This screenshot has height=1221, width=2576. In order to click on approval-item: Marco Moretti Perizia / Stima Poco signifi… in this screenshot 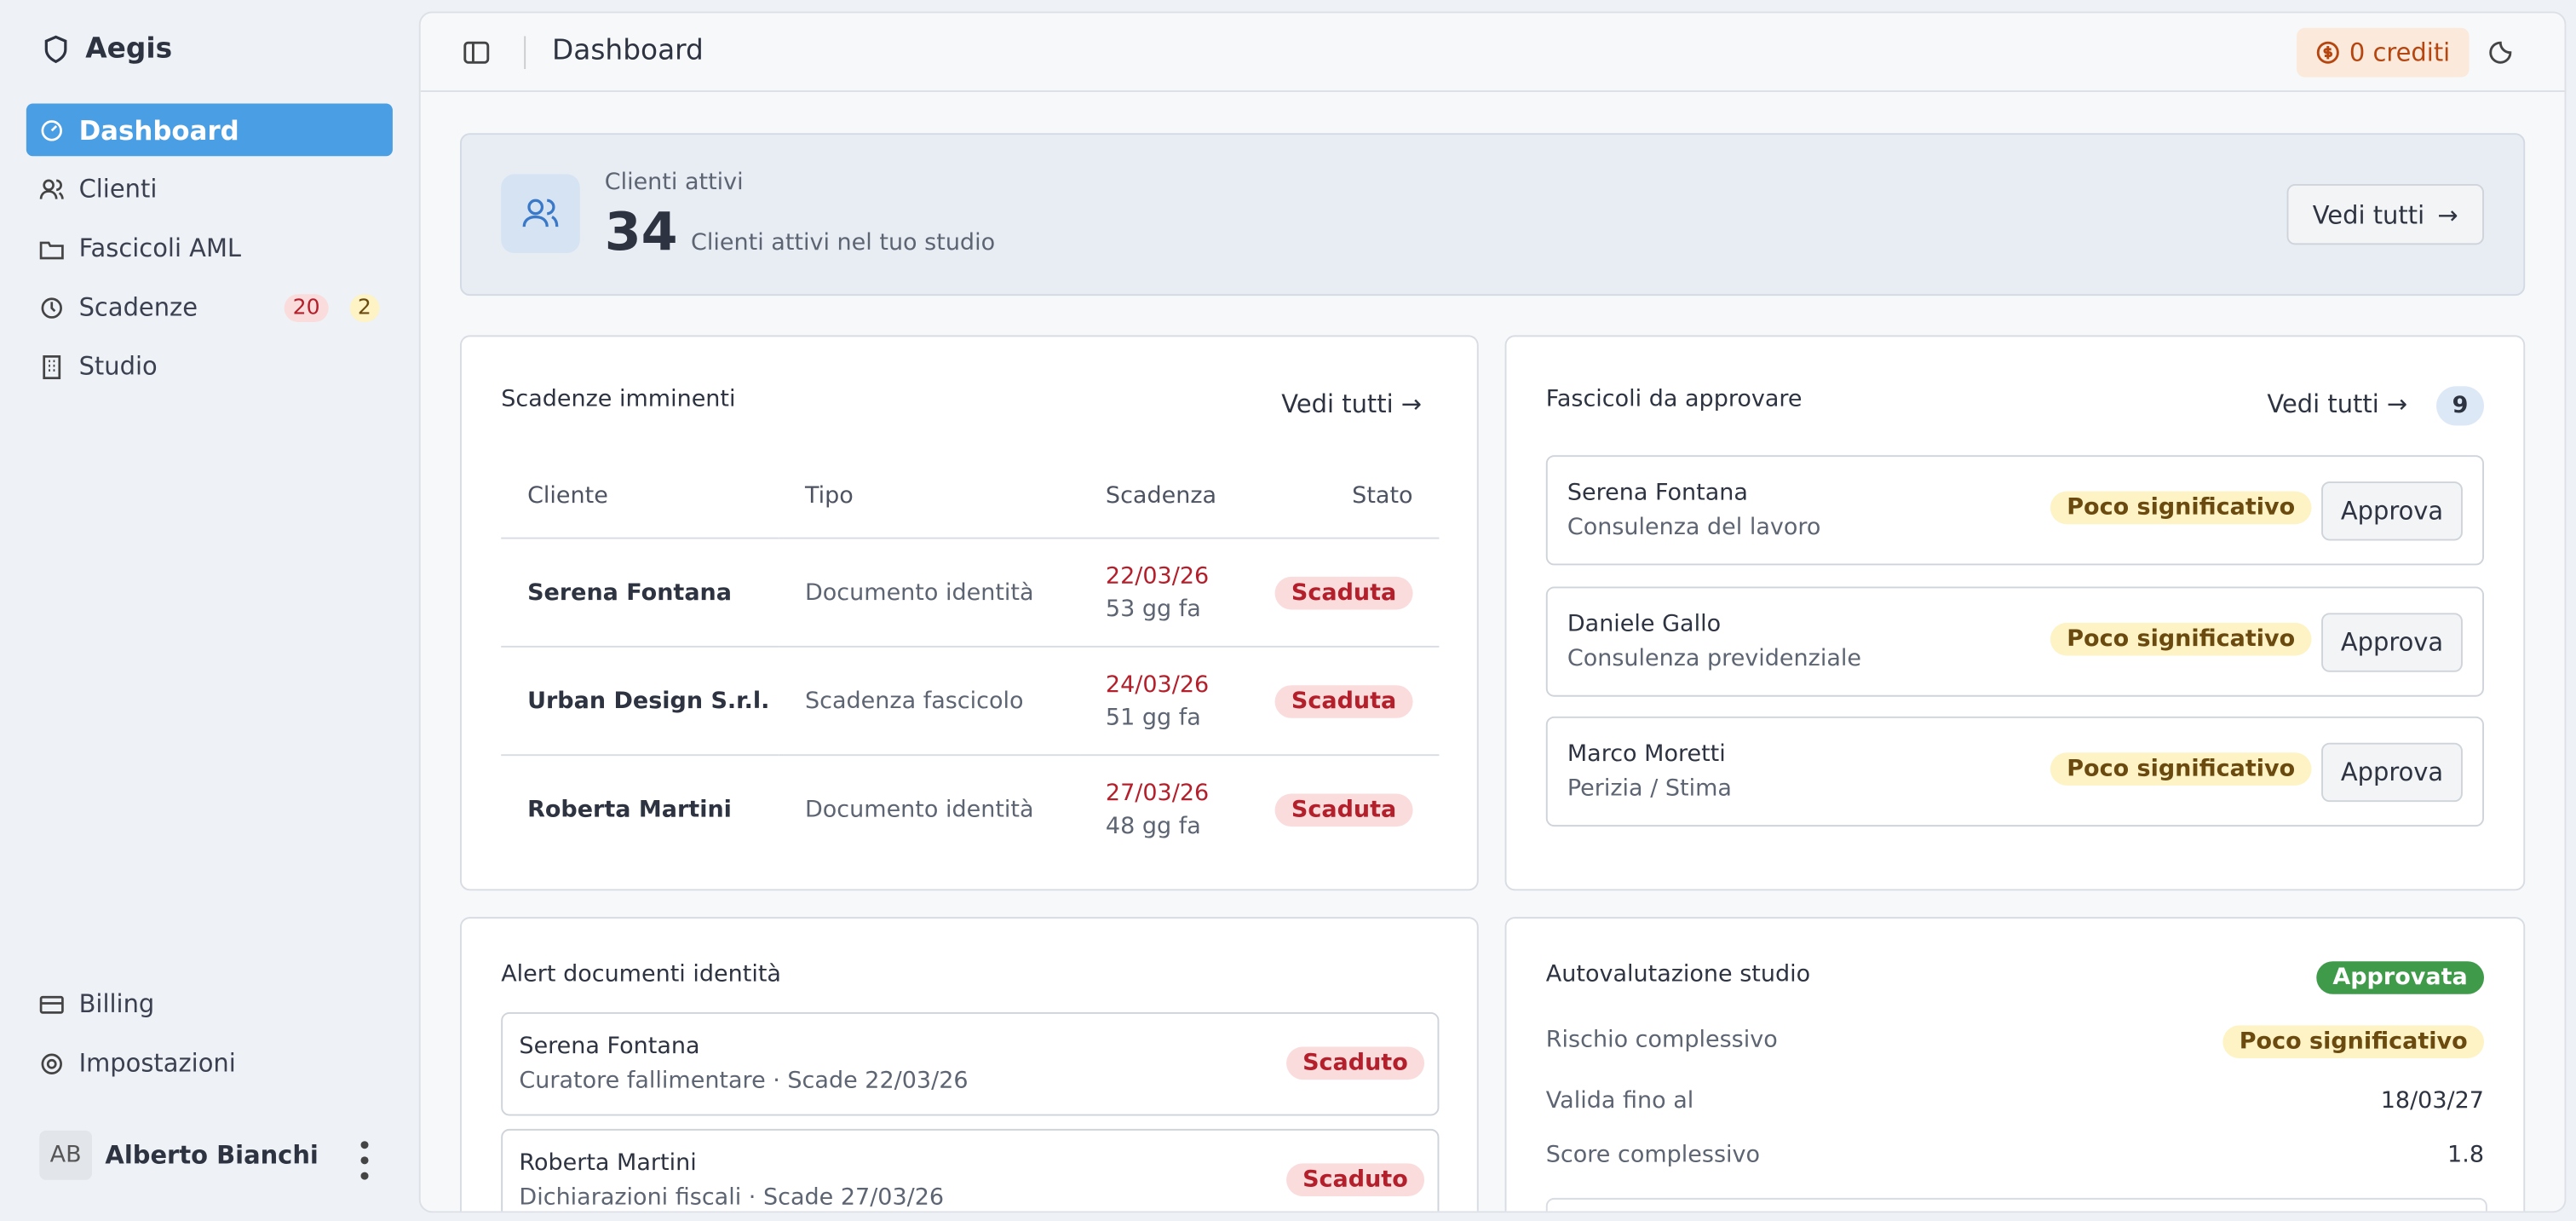, I will do `click(2015, 772)`.